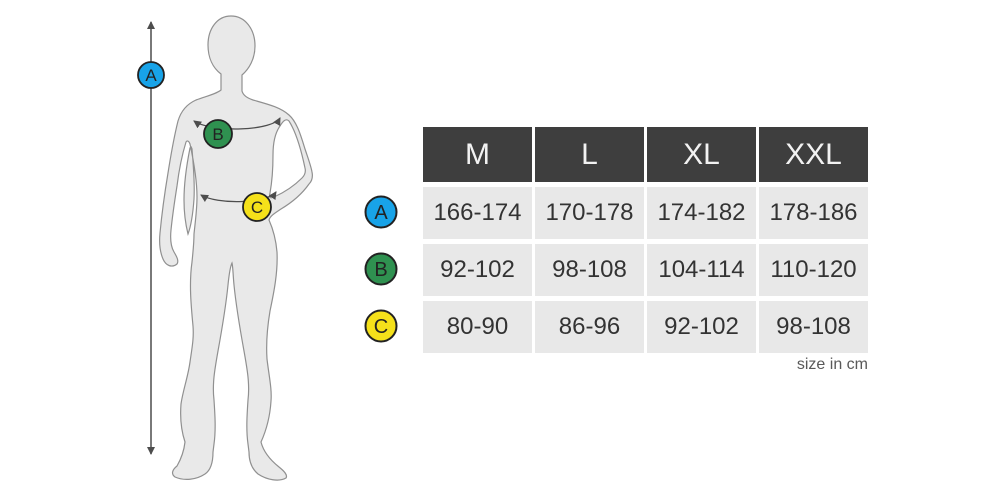 The image size is (1000, 500). What do you see at coordinates (477, 327) in the screenshot?
I see `table-cell: 80-90` at bounding box center [477, 327].